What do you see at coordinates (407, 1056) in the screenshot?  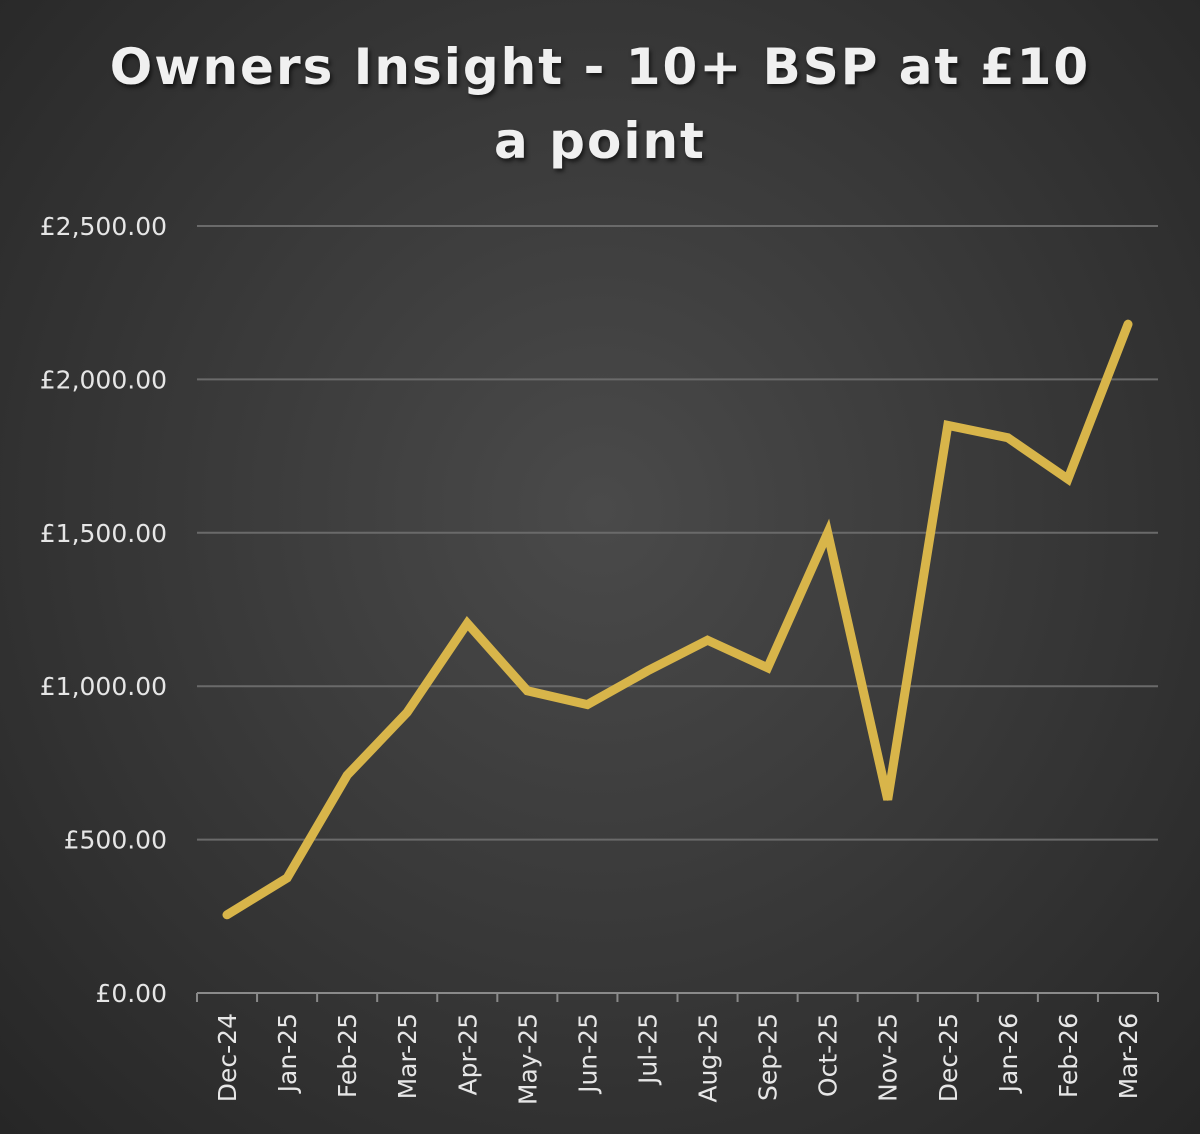 I see `x-tick-label: Mar-25` at bounding box center [407, 1056].